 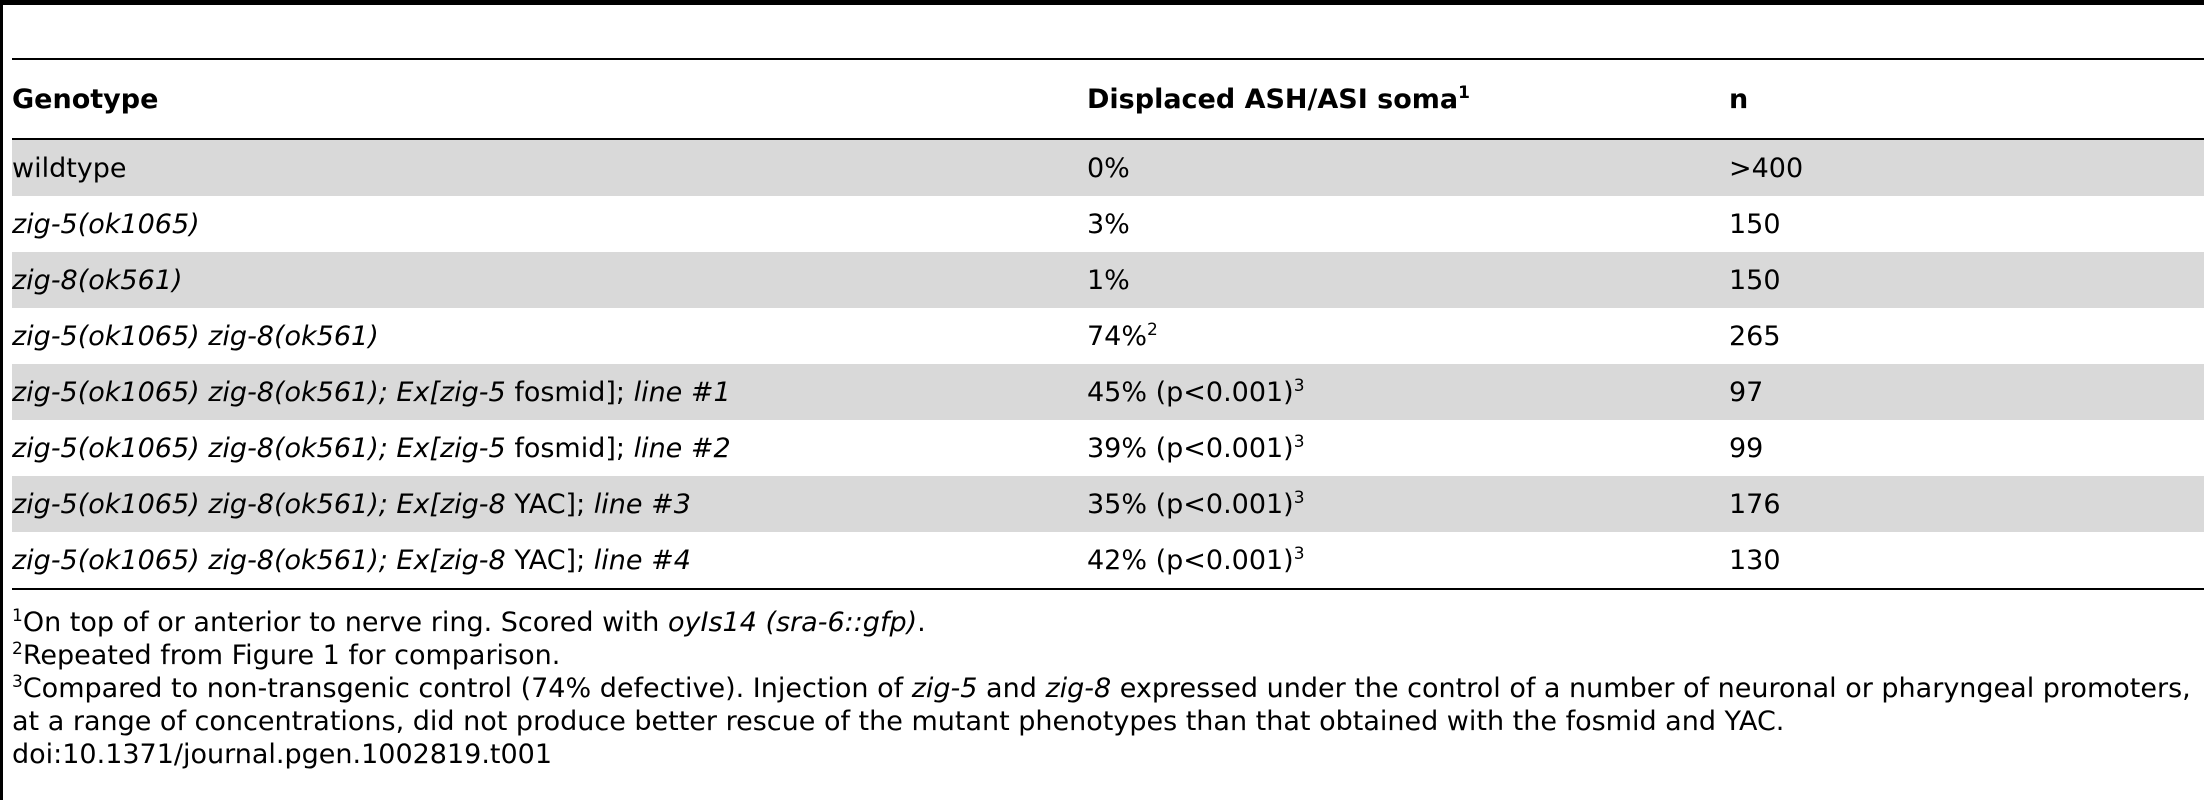 I want to click on displaced-cell: 42% (p<0.001)3, so click(x=1408, y=560).